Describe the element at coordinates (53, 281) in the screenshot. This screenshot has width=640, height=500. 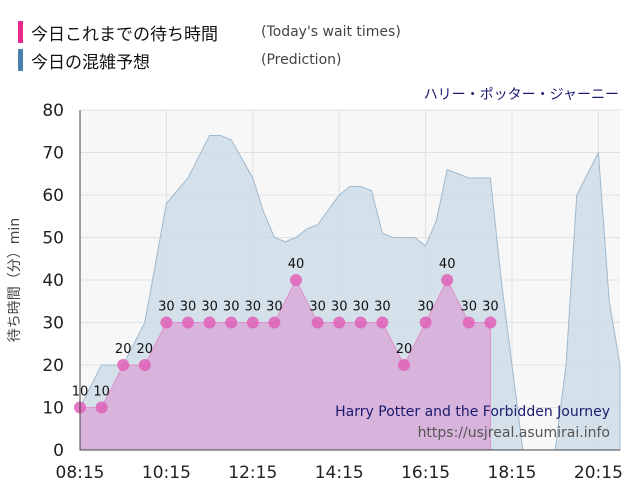
I see `y-tick-label: 40` at that location.